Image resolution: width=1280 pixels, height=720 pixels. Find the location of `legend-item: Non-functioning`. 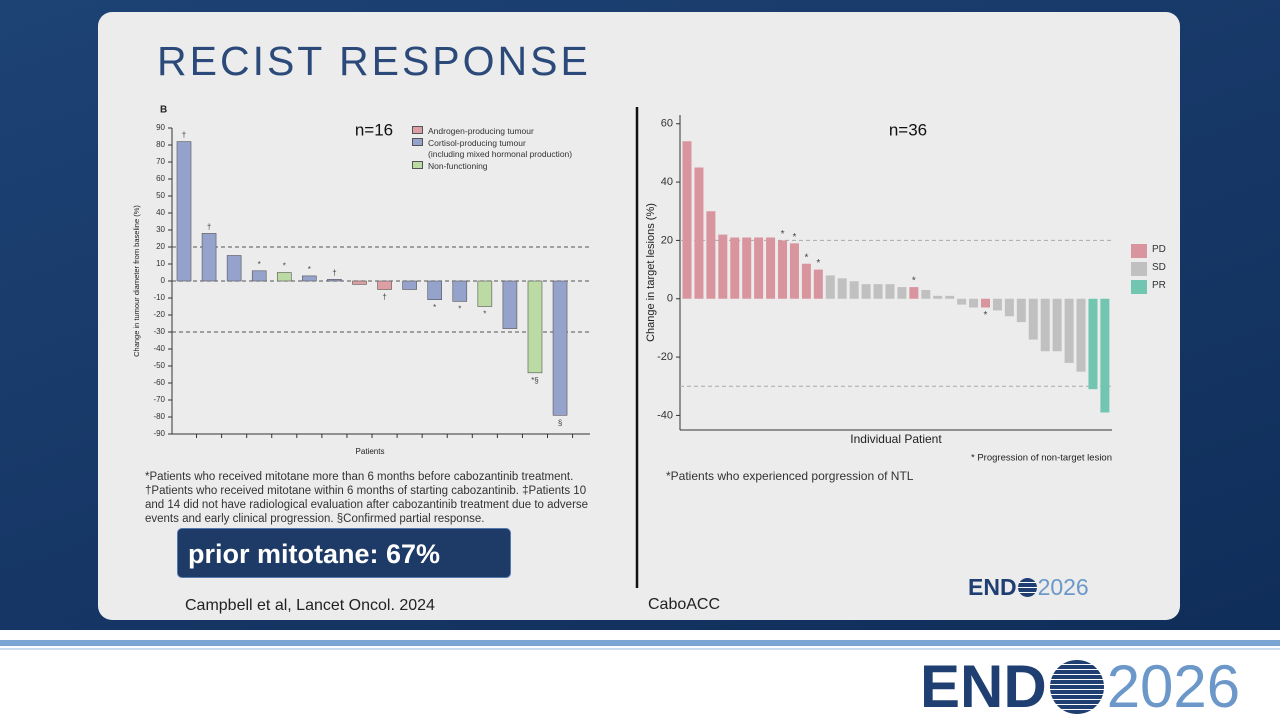

legend-item: Non-functioning is located at coordinates (450, 166).